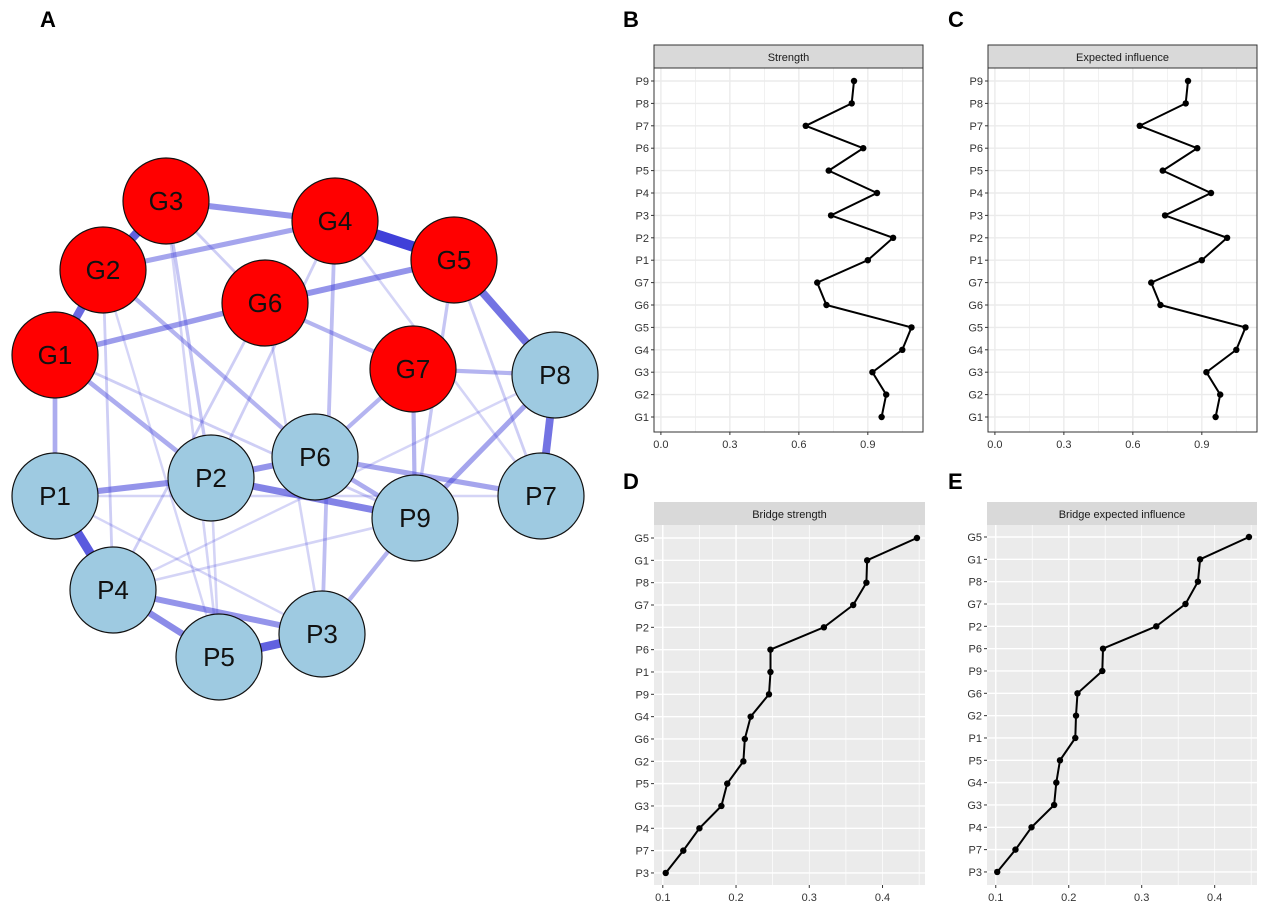 This screenshot has width=1280, height=909. What do you see at coordinates (1201, 445) in the screenshot?
I see `x-tick-label: 0.9` at bounding box center [1201, 445].